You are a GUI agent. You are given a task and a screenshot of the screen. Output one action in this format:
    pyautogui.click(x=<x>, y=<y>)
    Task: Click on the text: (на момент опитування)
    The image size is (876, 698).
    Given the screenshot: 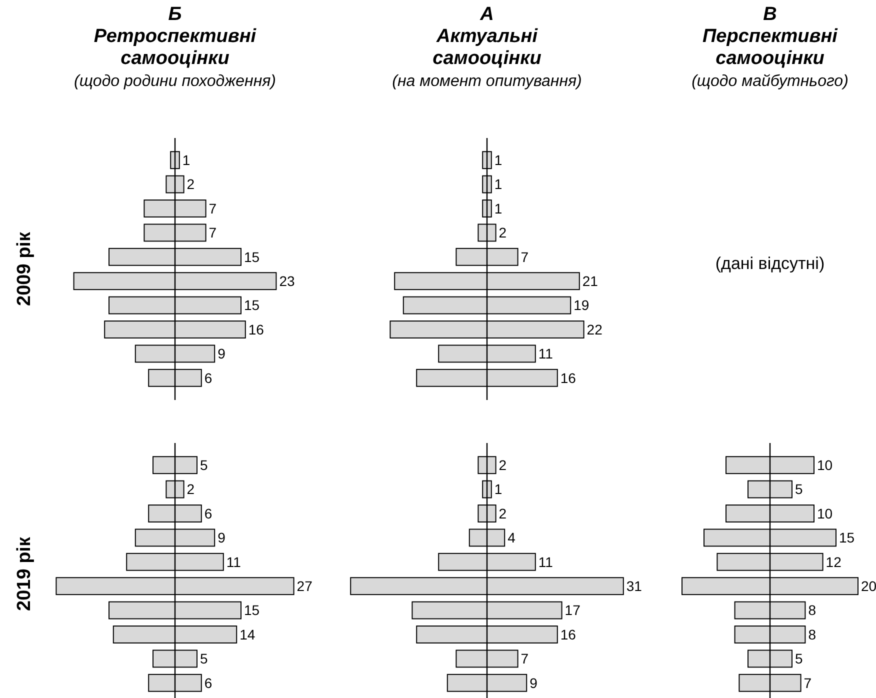 What is the action you would take?
    pyautogui.click(x=487, y=81)
    